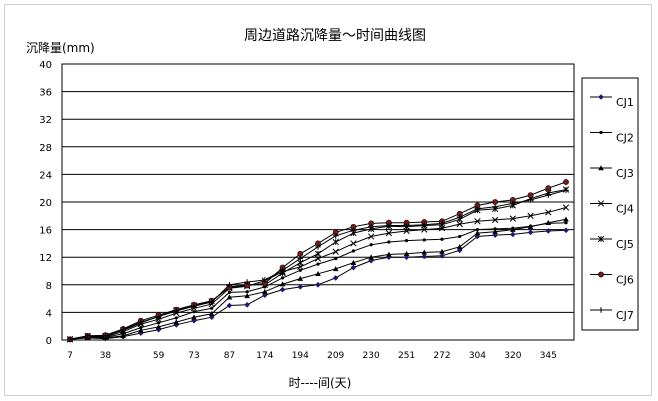  I want to click on legend-marker-CJ1, so click(601, 97).